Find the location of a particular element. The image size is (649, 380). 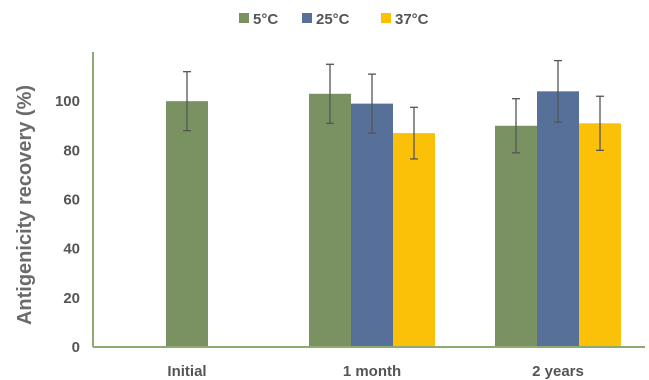

legend-label-1: 25°C is located at coordinates (333, 19).